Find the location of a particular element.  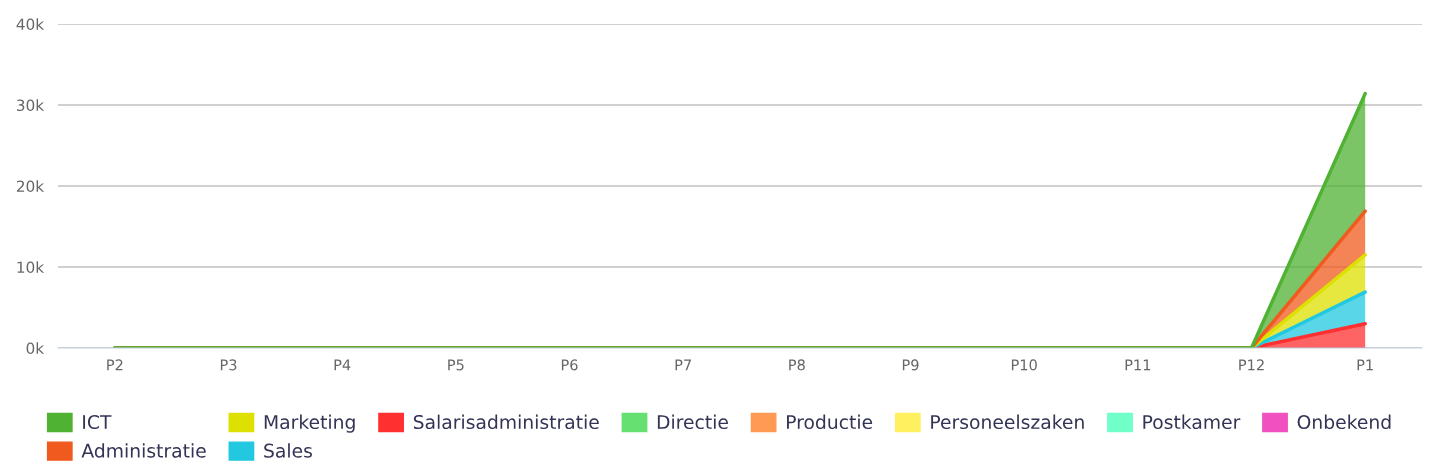

legend-label: Personeelszaken is located at coordinates (1007, 422).